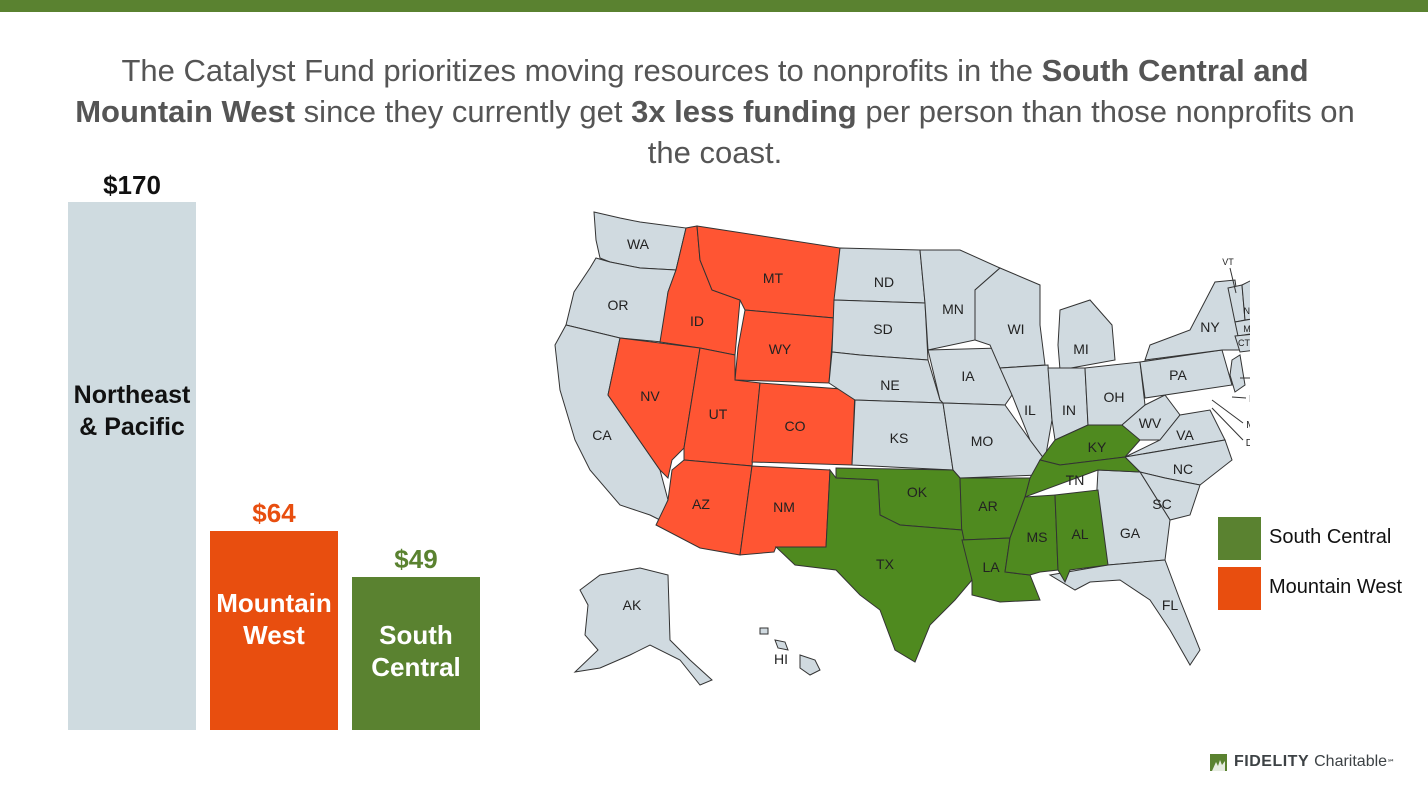 The image size is (1428, 804). What do you see at coordinates (132, 411) in the screenshot?
I see `bar-label-northeast: Northeast & Pacific` at bounding box center [132, 411].